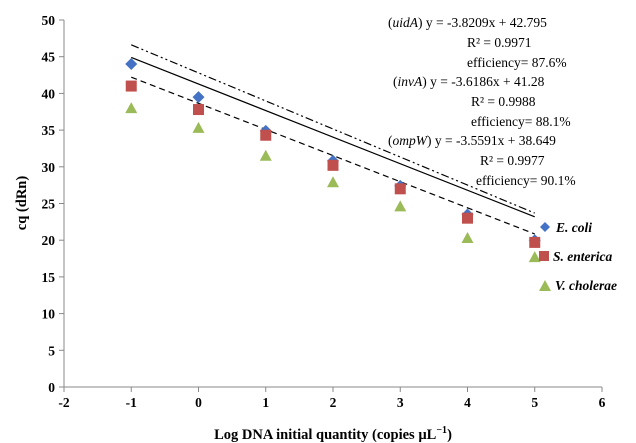  Describe the element at coordinates (49, 20) in the screenshot. I see `y-tick-label: 50` at that location.